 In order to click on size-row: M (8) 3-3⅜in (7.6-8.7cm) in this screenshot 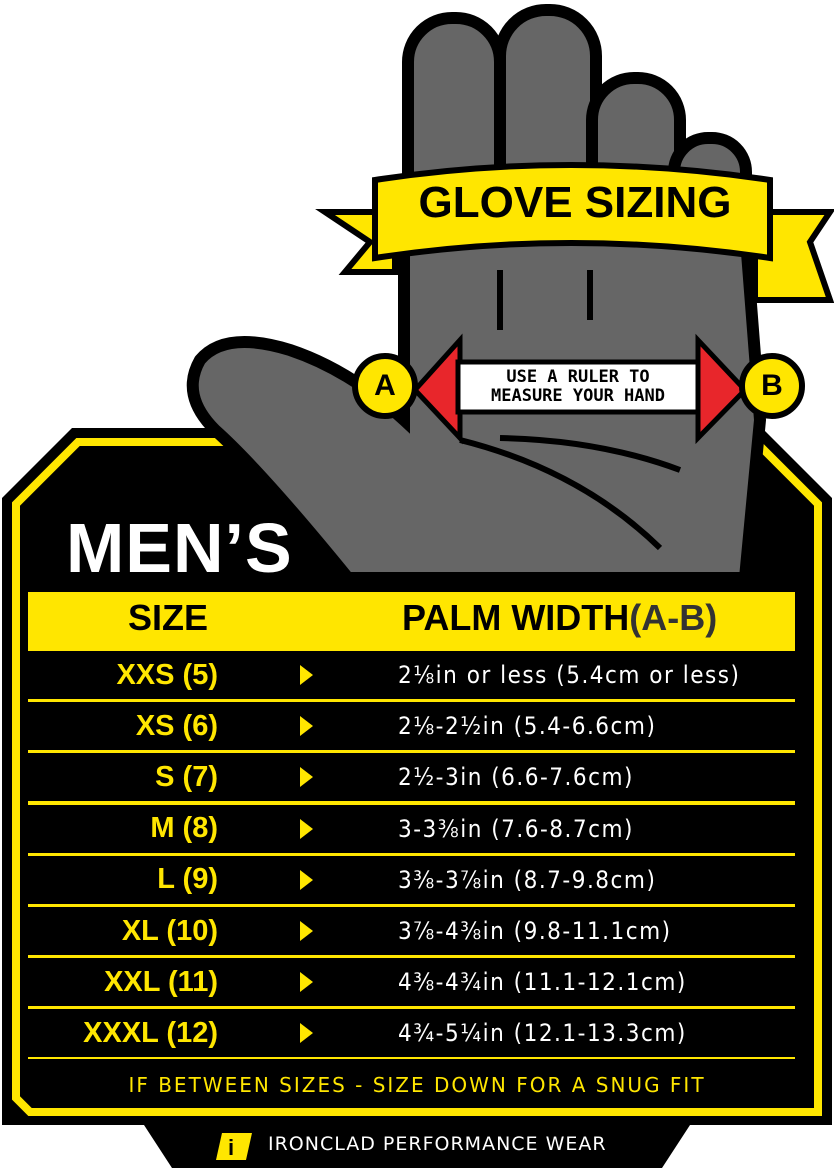, I will do `click(411, 828)`.